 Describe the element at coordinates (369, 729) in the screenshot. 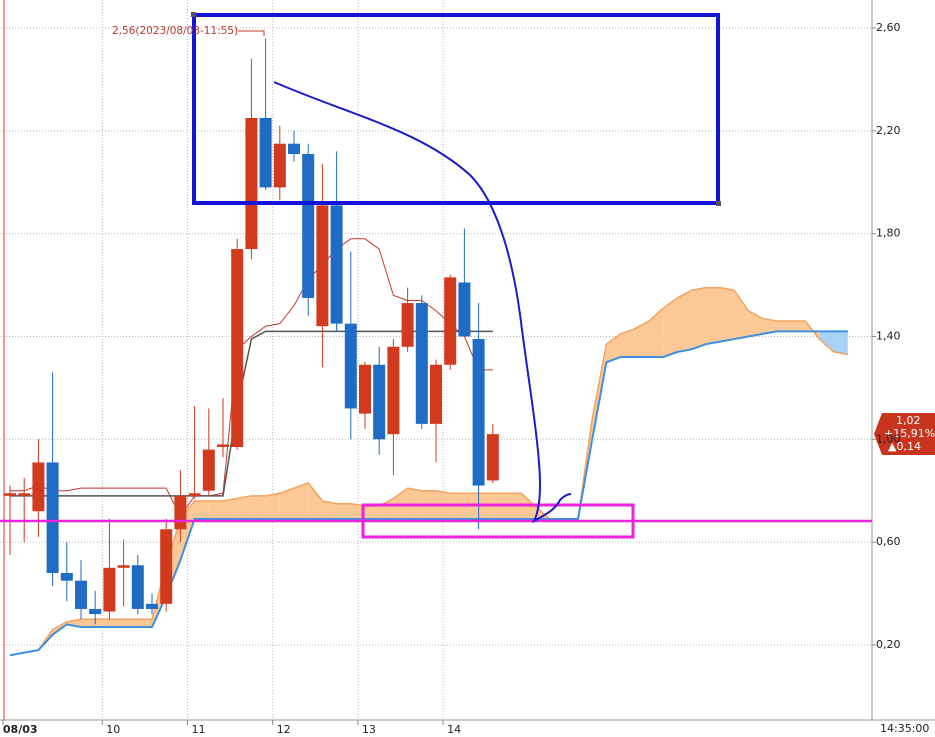

I see `x-tick-label: 13` at that location.